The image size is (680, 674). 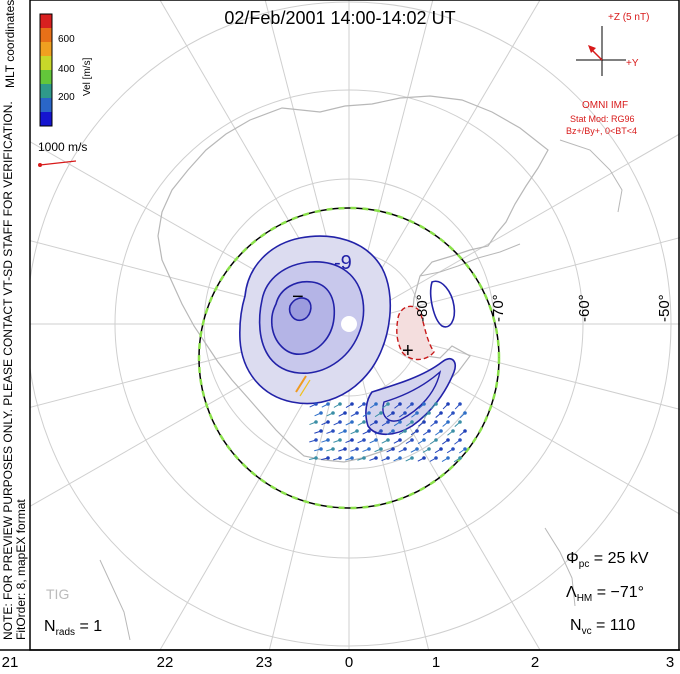 What do you see at coordinates (58, 594) in the screenshot?
I see `station-label: TIG` at bounding box center [58, 594].